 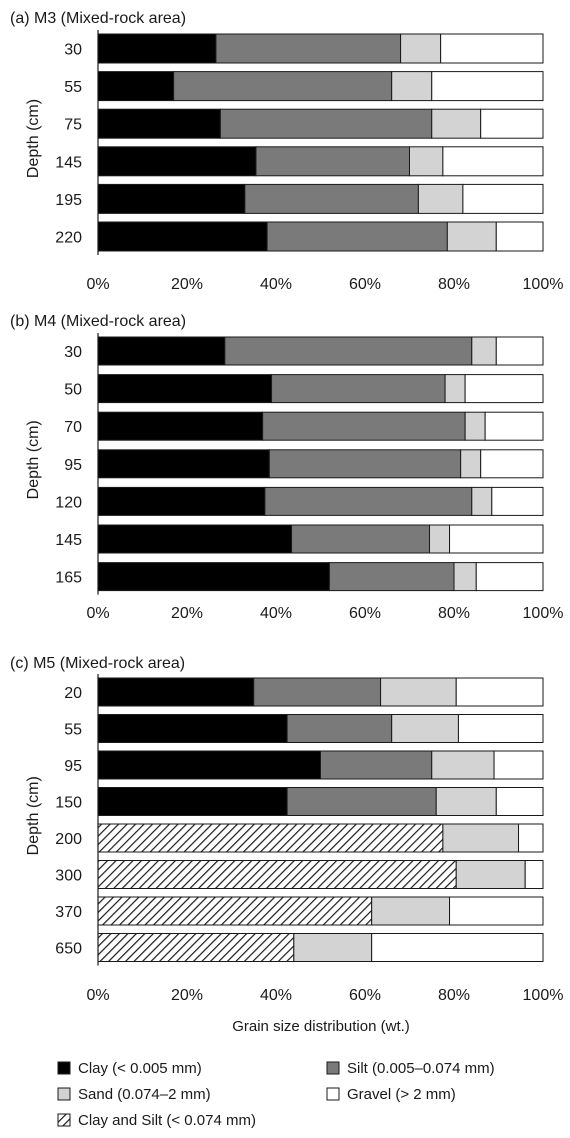 I want to click on y-axis-title: Depth (cm), so click(x=33, y=138).